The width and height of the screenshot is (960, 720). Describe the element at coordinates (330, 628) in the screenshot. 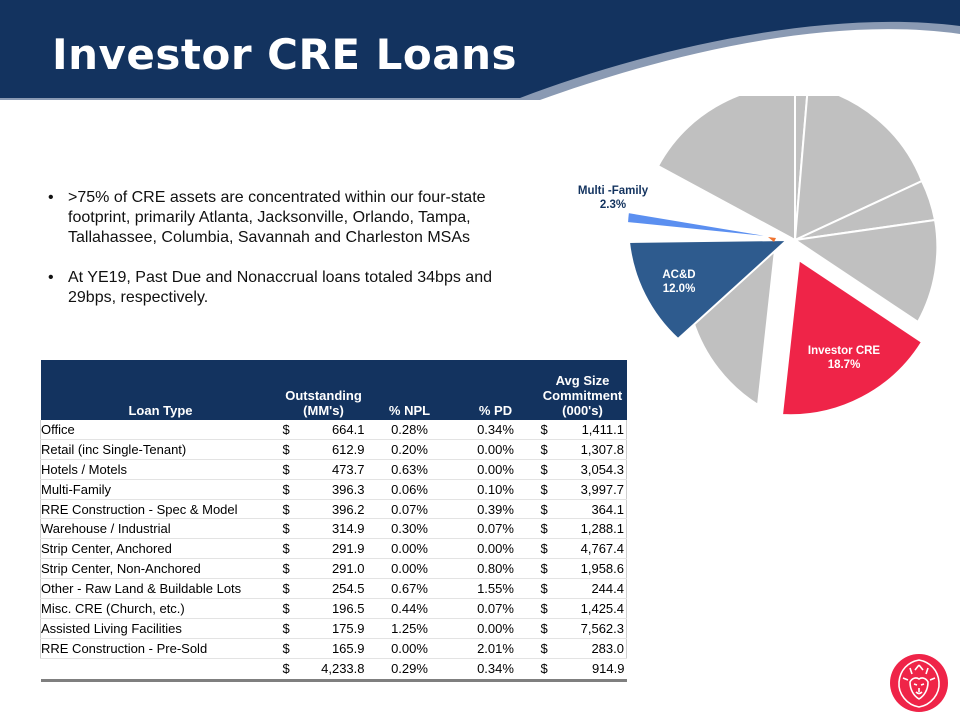

I see `outstanding-cell: 175.9` at that location.